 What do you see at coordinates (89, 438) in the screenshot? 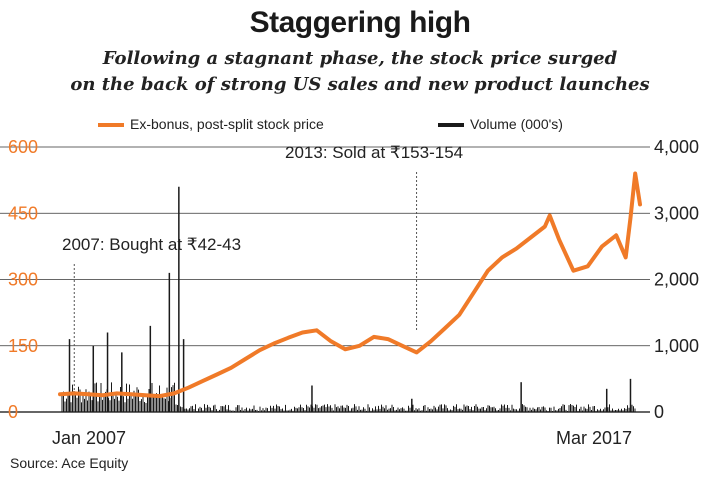
I see `x-axis-start-label: Jan 2007` at bounding box center [89, 438].